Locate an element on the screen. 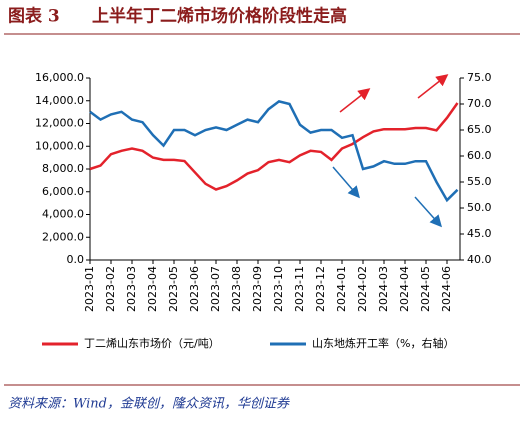 This screenshot has height=422, width=524. chart-title: 上半年丁二烯市场价格阶段性走高 is located at coordinates (219, 16).